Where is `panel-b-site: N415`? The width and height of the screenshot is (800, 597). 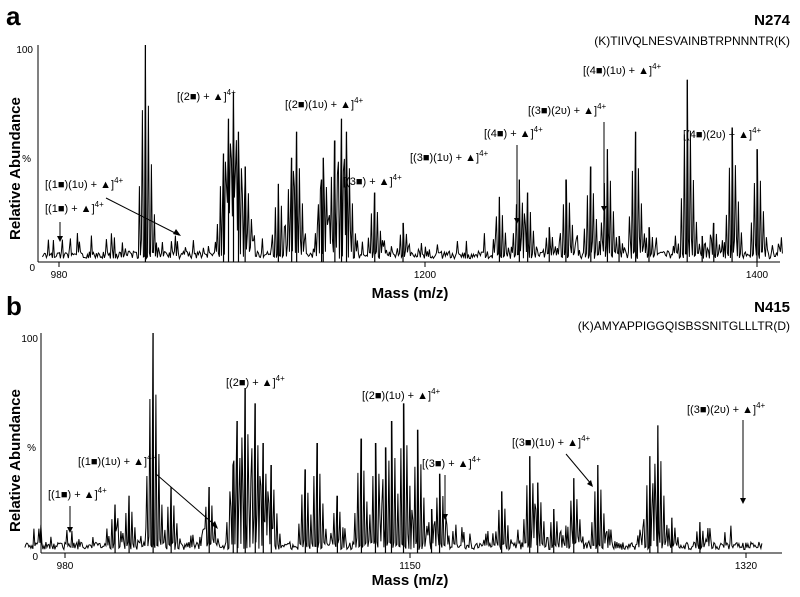 panel-b-site: N415 is located at coordinates (772, 307).